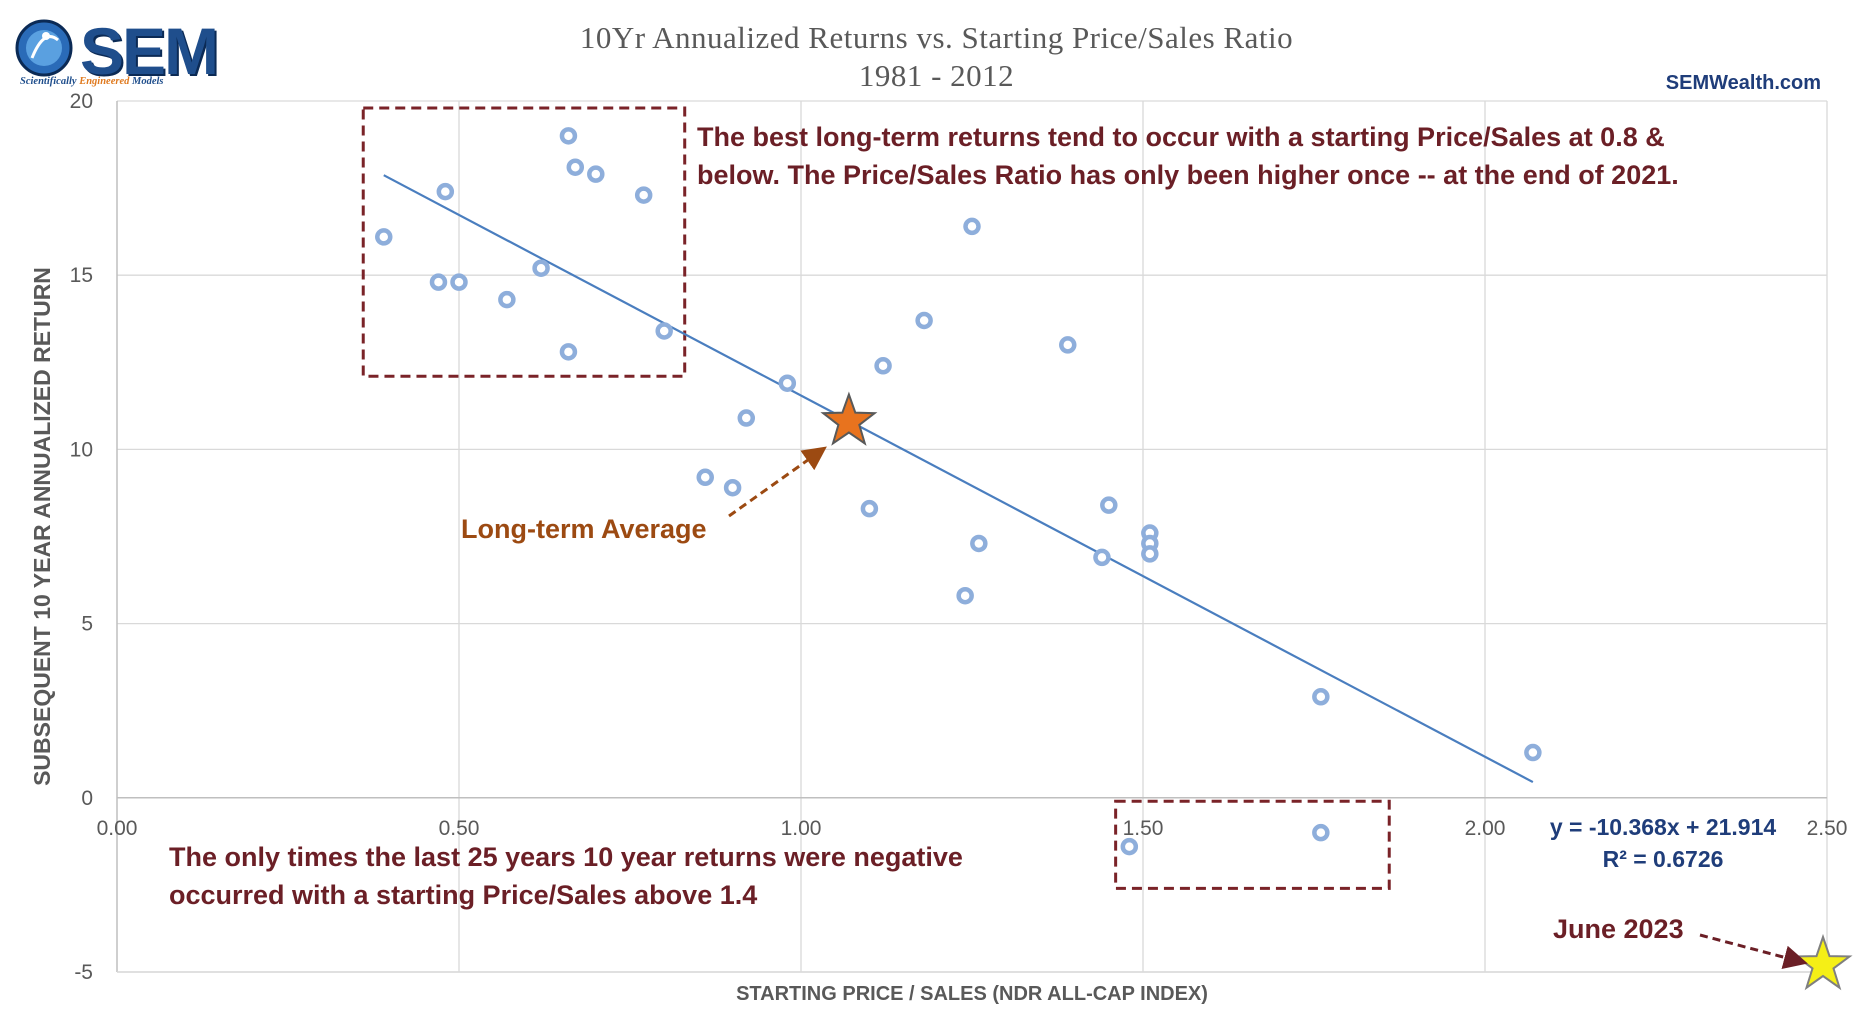  Describe the element at coordinates (87, 624) in the screenshot. I see `y-tick-label: 5` at that location.